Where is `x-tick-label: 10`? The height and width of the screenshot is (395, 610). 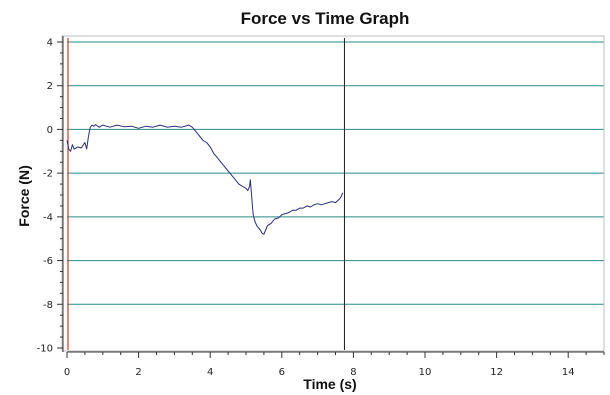
x-tick-label: 10 is located at coordinates (425, 372).